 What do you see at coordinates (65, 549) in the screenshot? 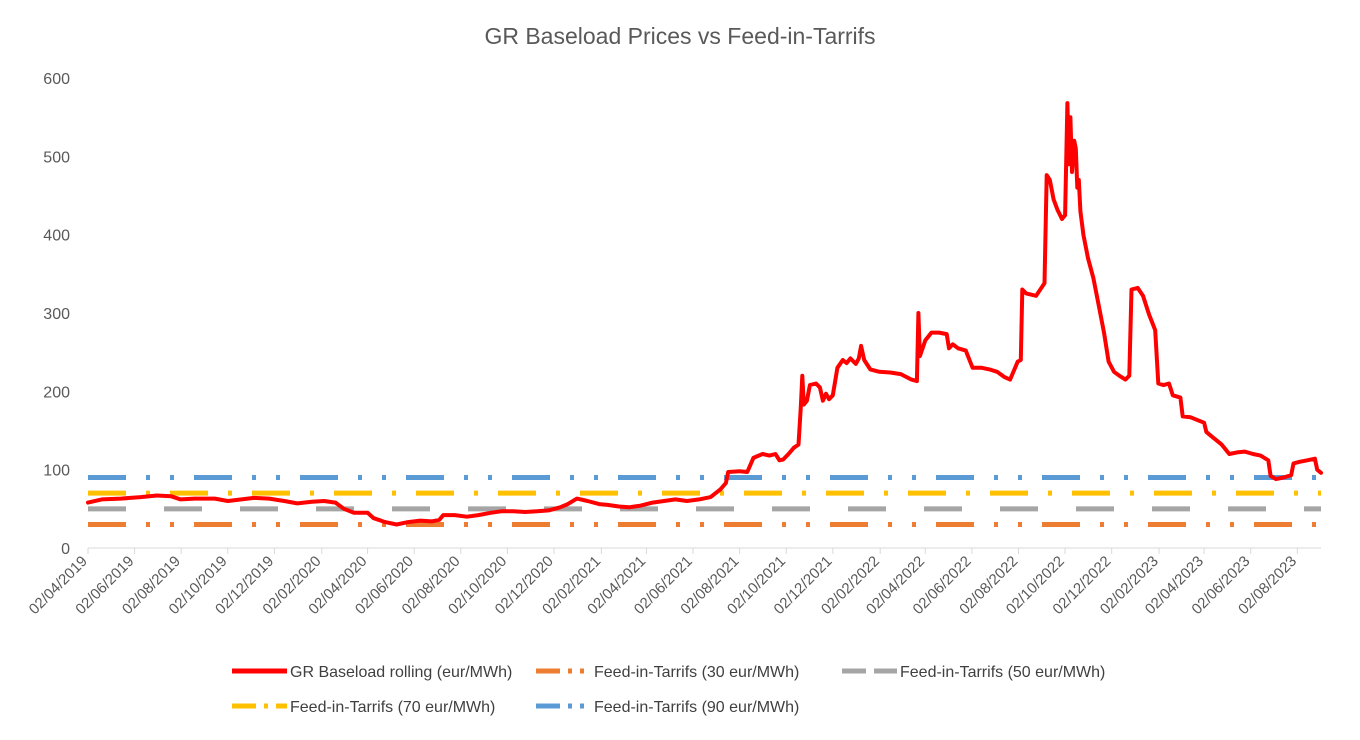
I see `y-tick-label: 0` at bounding box center [65, 549].